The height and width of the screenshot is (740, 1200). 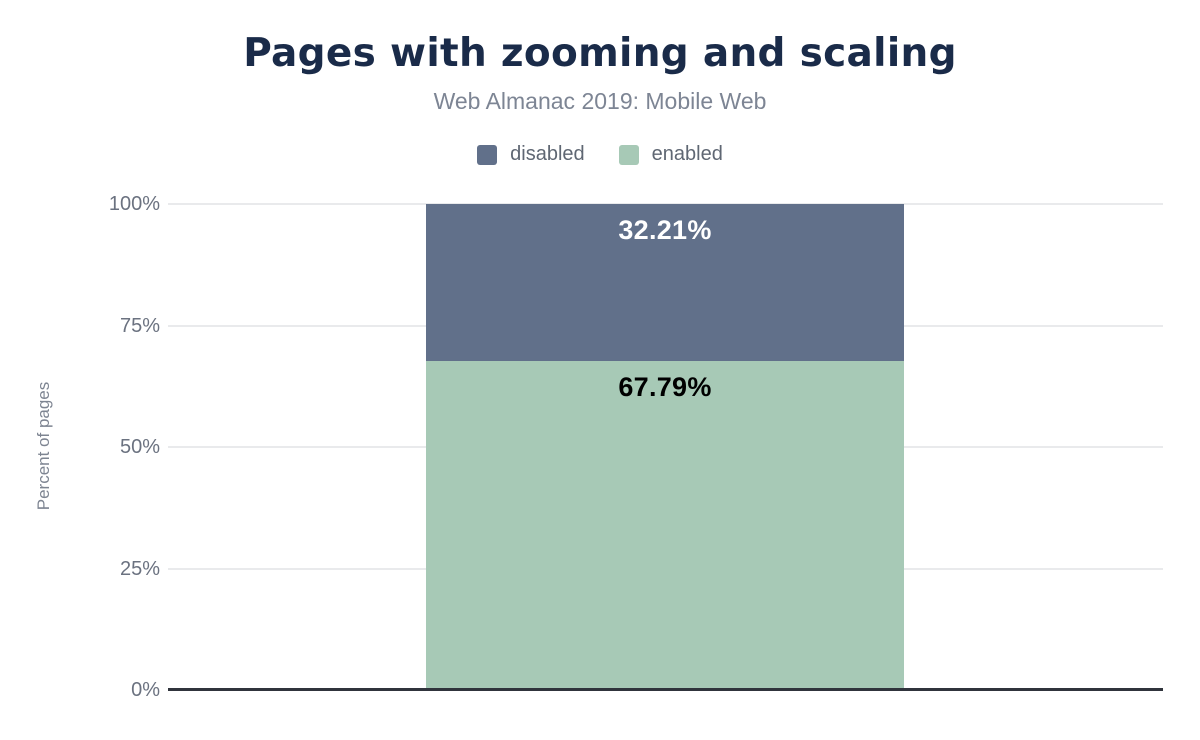 What do you see at coordinates (665, 230) in the screenshot?
I see `bar-segment-value-label: 32.21%` at bounding box center [665, 230].